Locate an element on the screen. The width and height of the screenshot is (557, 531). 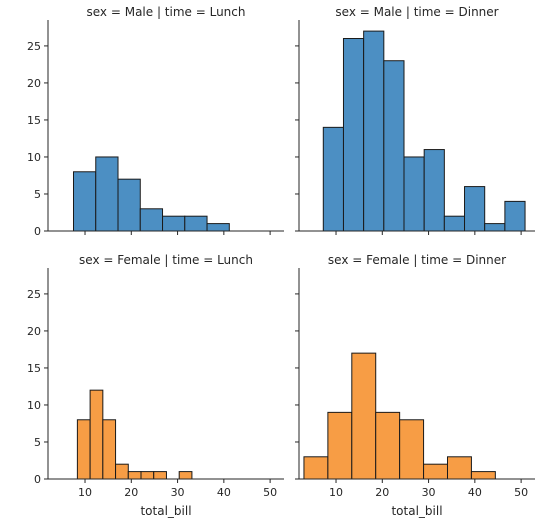
panel-title: sex = Male | time = Dinner is located at coordinates (416, 12).